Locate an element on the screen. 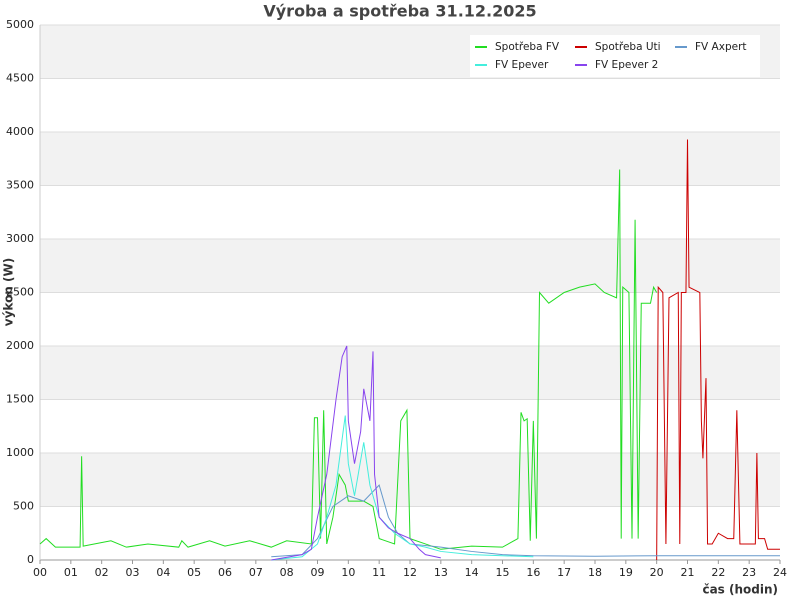  legend-label: FV Epever 2 is located at coordinates (626, 65).